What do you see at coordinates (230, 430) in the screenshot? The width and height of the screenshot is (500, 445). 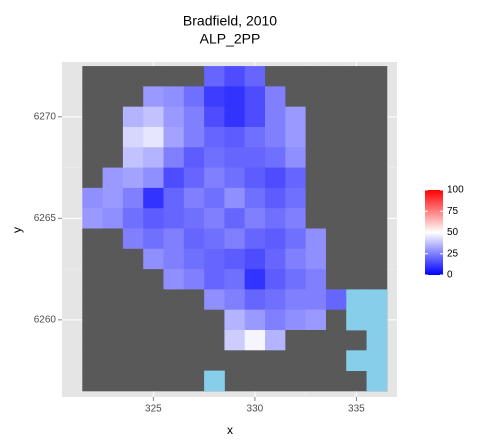 I see `x-axis-title: x` at bounding box center [230, 430].